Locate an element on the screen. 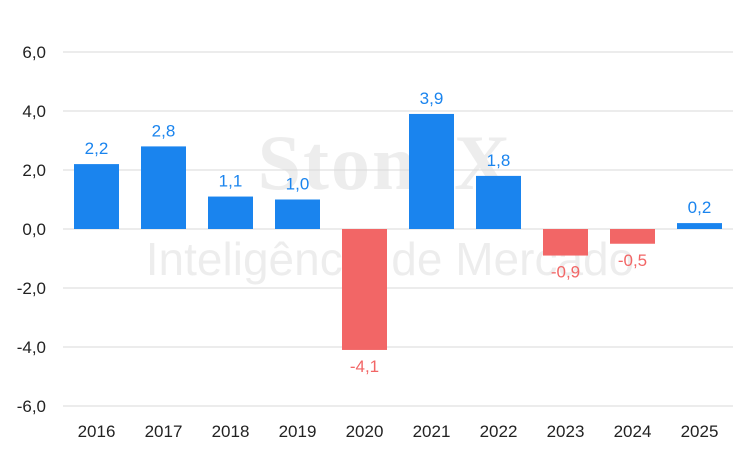 This screenshot has width=753, height=454. x-tick-label: 2020 is located at coordinates (365, 431).